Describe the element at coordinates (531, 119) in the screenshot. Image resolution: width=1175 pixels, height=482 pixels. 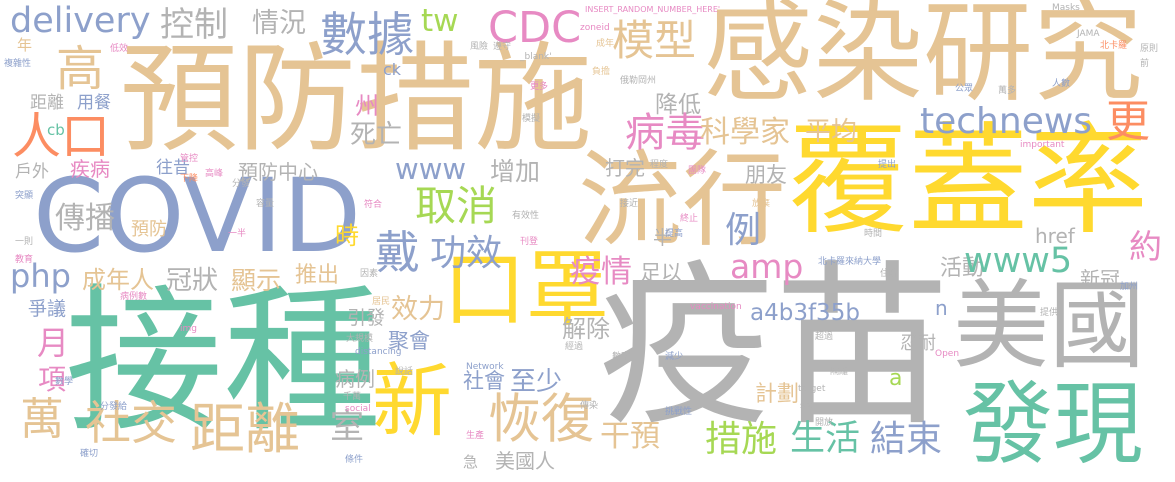
I see `word-cloud-term: 模擬` at that location.